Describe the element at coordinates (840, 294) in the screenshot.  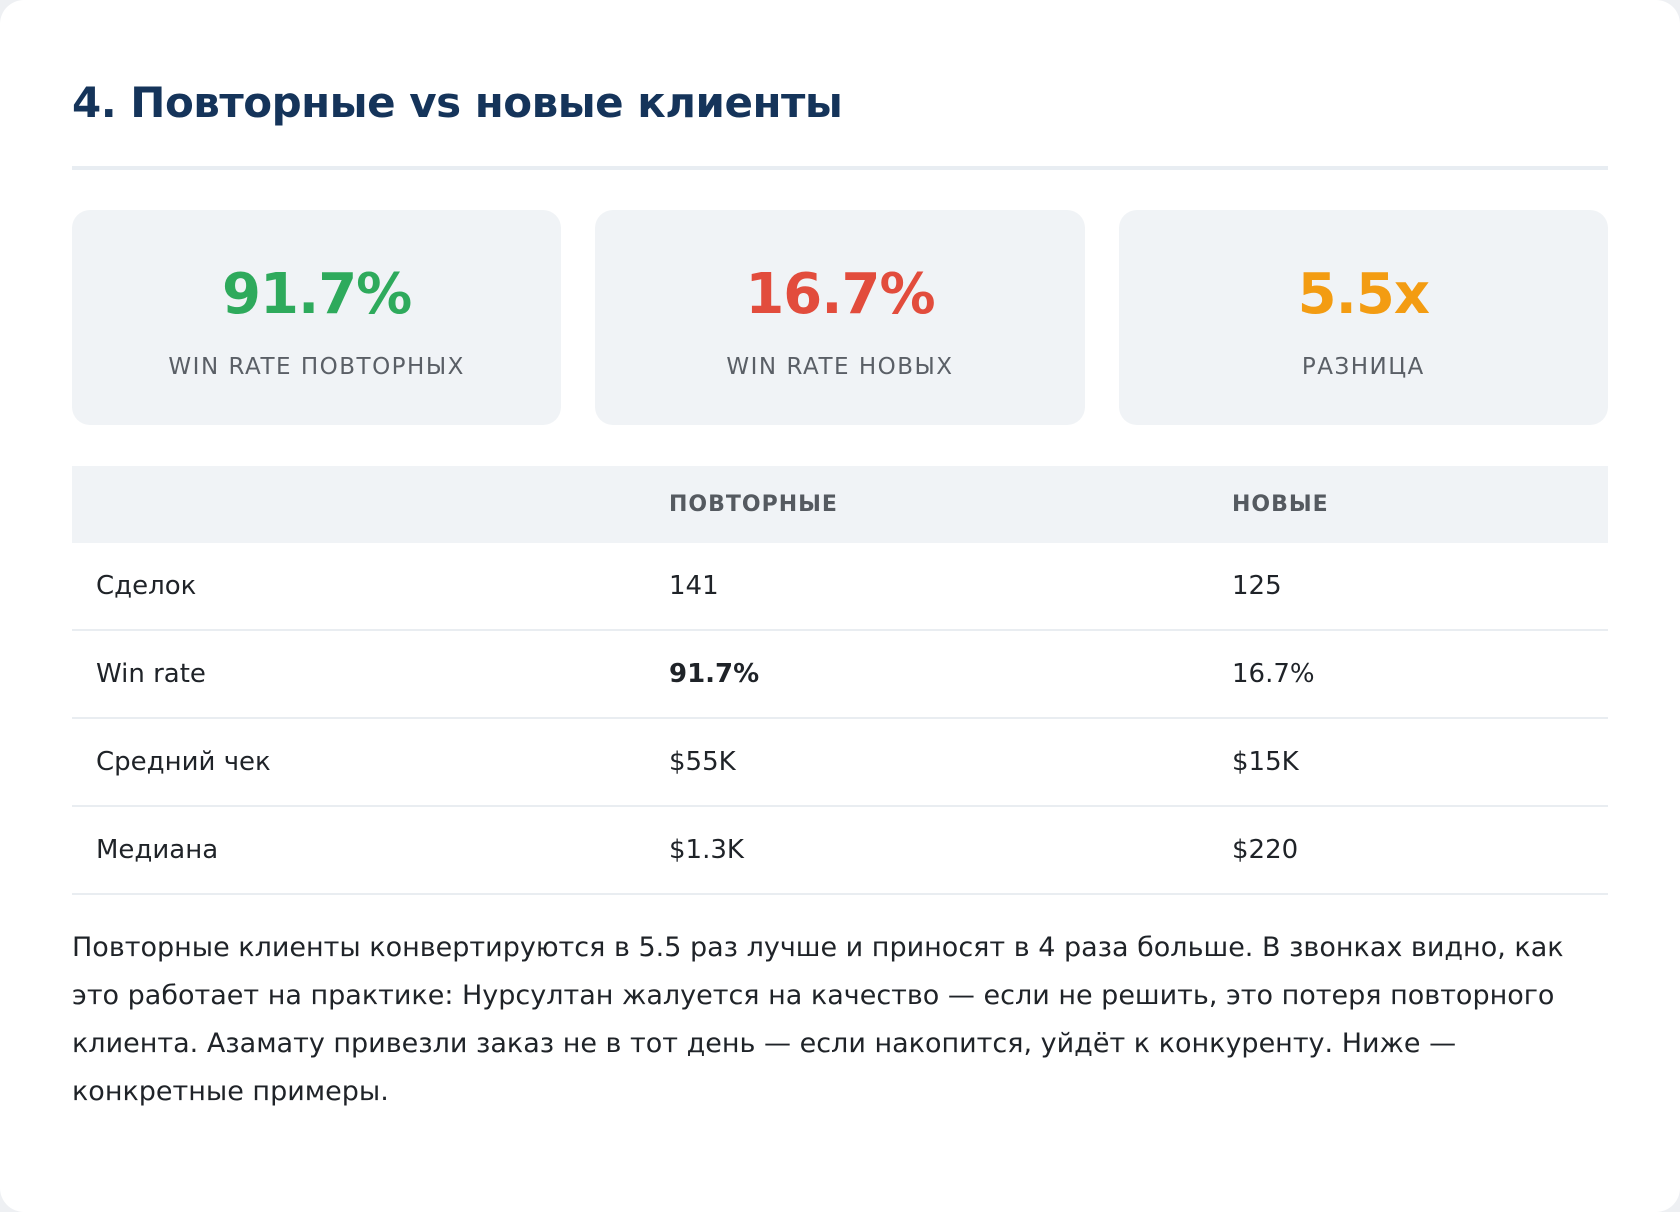
I see `stat-value: 16.7%` at that location.